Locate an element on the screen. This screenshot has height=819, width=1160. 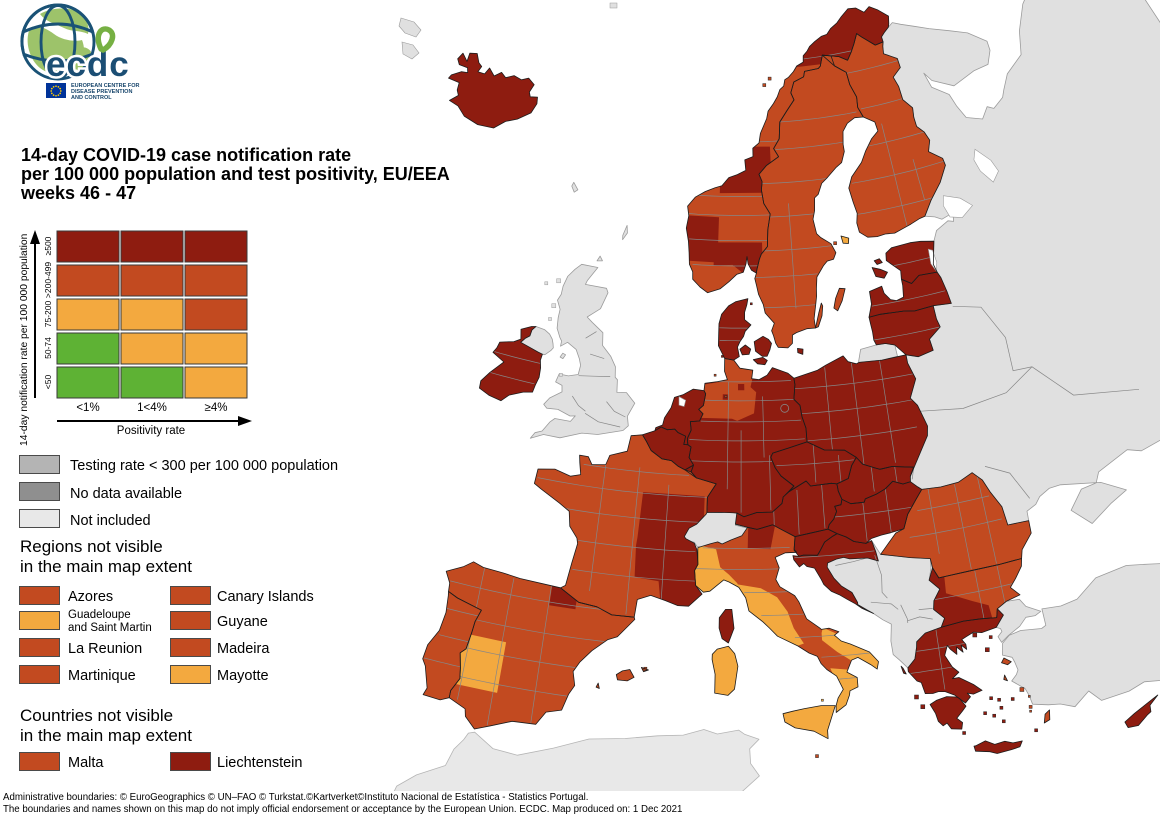
svg-text: 50-74 is located at coordinates (48, 348).